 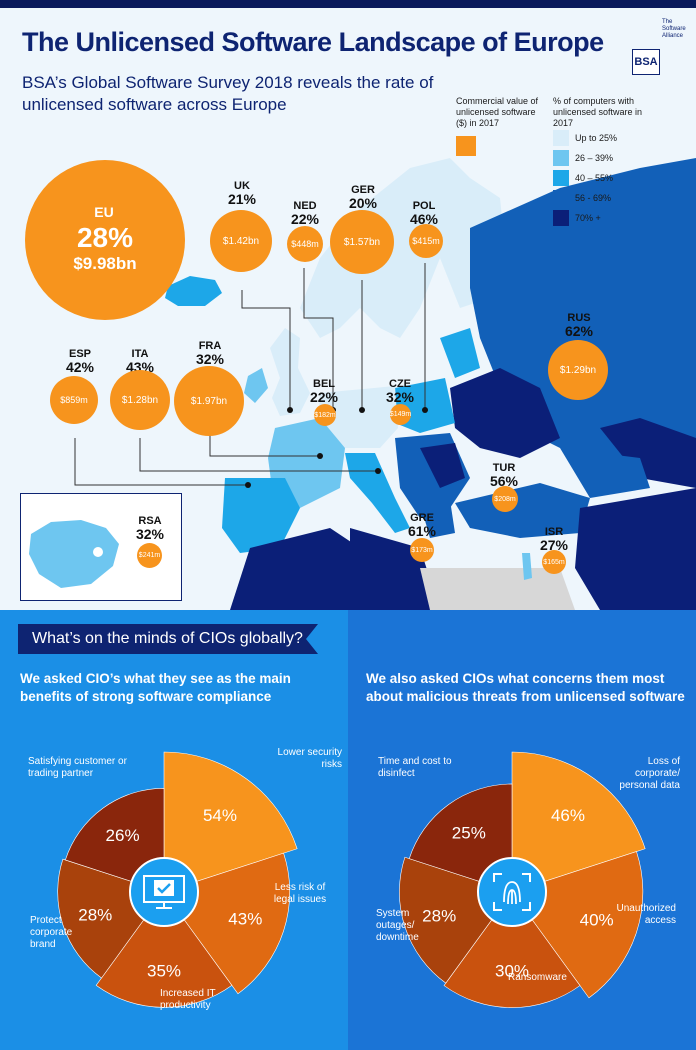 I want to click on label-rate: 62%, so click(x=579, y=331).